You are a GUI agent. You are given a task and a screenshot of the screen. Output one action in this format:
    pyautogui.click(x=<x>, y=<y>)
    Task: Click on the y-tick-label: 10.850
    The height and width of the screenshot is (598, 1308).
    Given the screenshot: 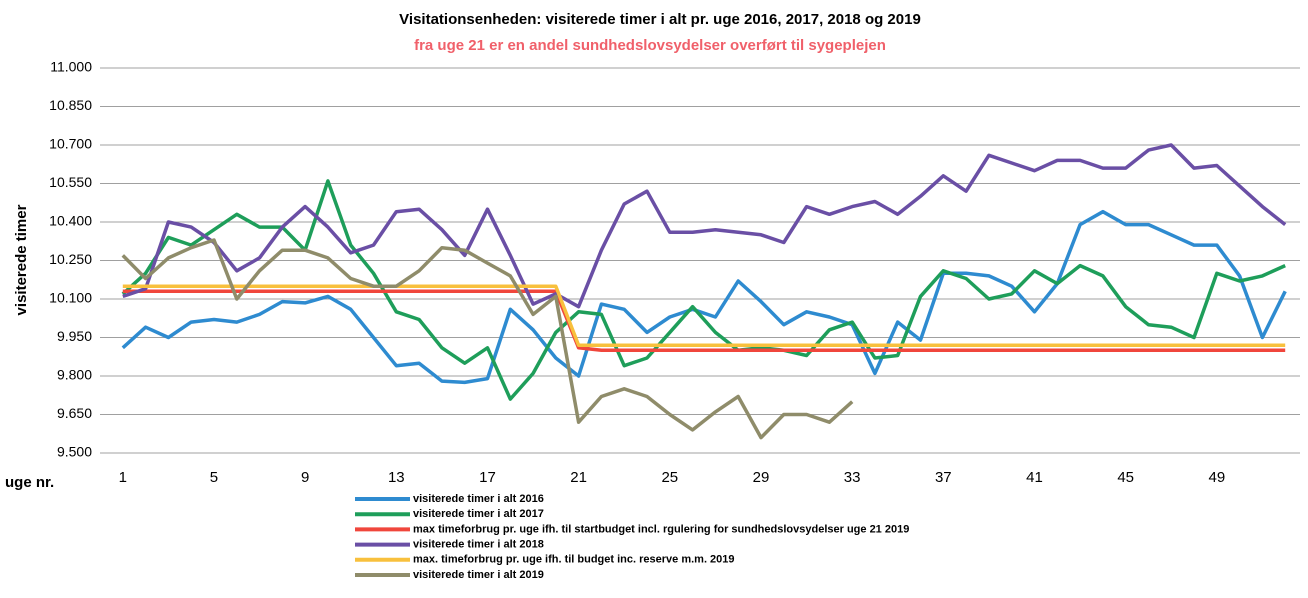 What is the action you would take?
    pyautogui.click(x=70, y=105)
    